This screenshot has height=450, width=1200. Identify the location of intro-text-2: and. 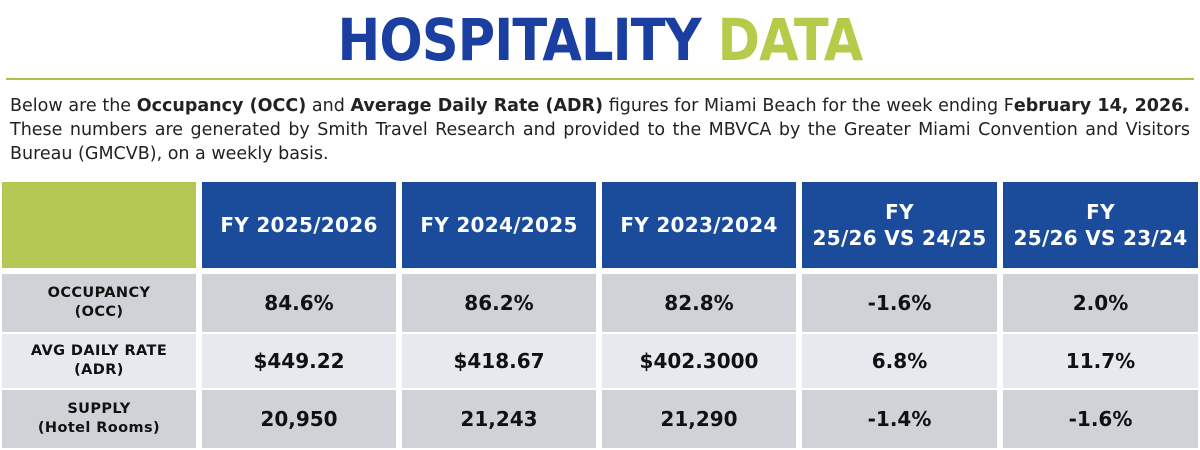
(328, 106).